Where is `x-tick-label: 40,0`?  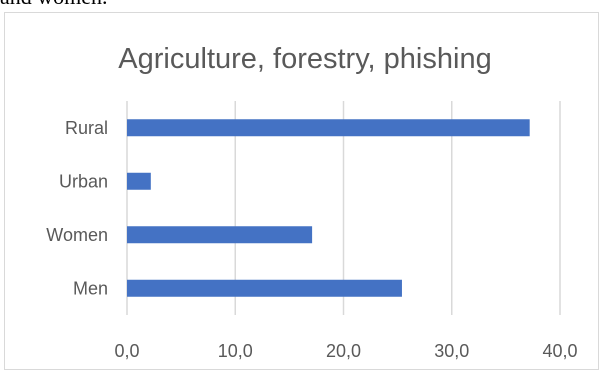
x-tick-label: 40,0 is located at coordinates (559, 351).